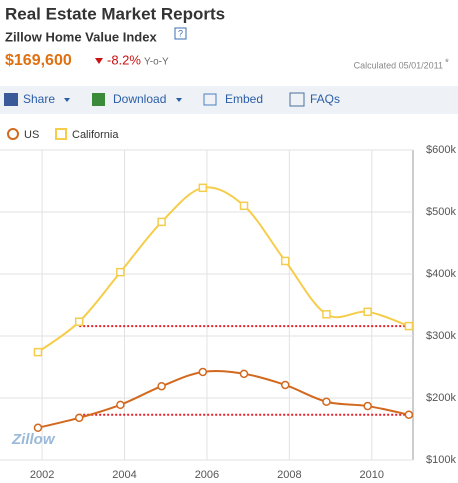  I want to click on x-tick-label: 2002, so click(42, 475).